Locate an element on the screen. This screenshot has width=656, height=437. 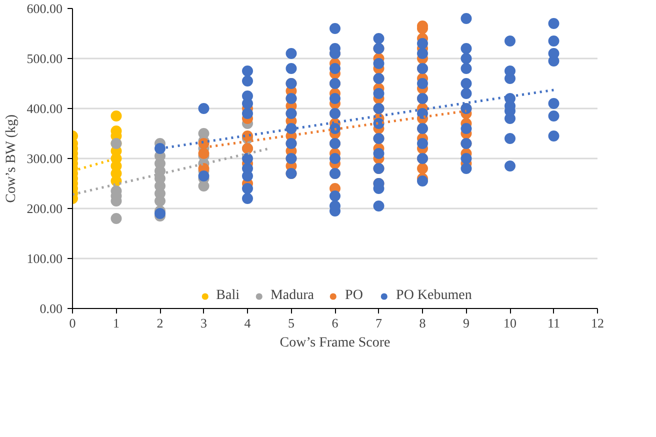
x-tick-label: 6 is located at coordinates (335, 323).